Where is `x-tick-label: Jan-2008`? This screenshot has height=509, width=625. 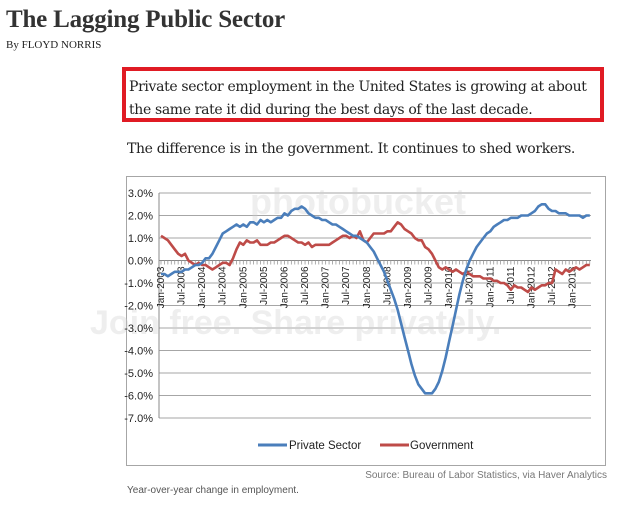
x-tick-label: Jan-2008 is located at coordinates (367, 287).